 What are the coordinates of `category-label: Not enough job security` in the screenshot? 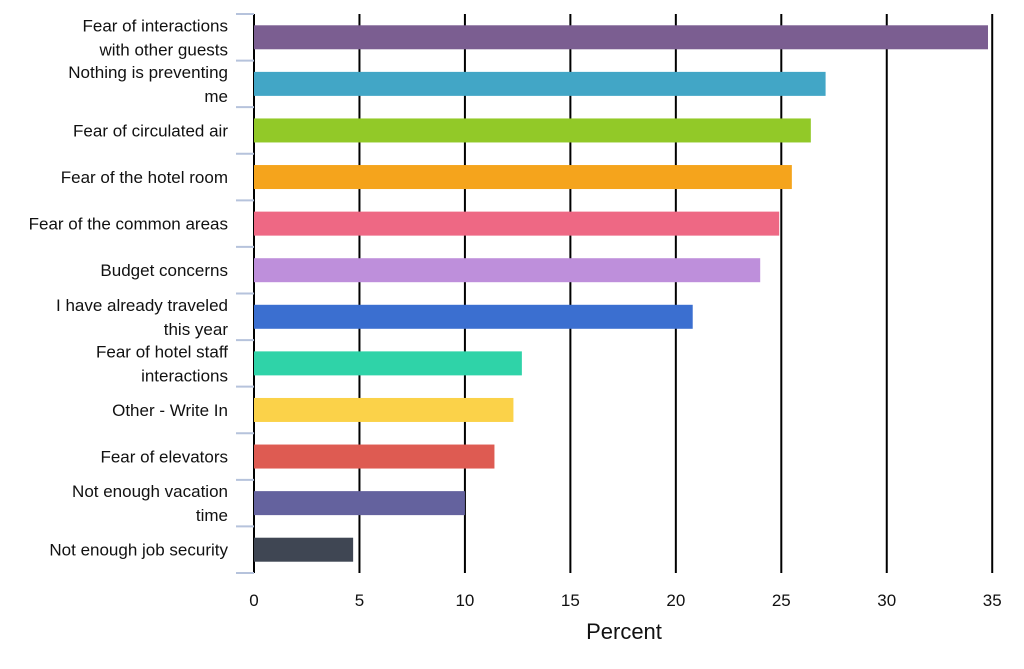 It's located at (138, 550).